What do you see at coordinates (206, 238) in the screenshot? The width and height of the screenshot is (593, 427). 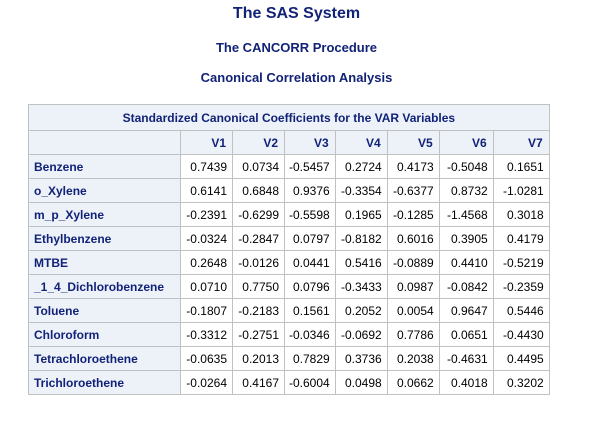 I see `coefficient-cell: -0.0324` at bounding box center [206, 238].